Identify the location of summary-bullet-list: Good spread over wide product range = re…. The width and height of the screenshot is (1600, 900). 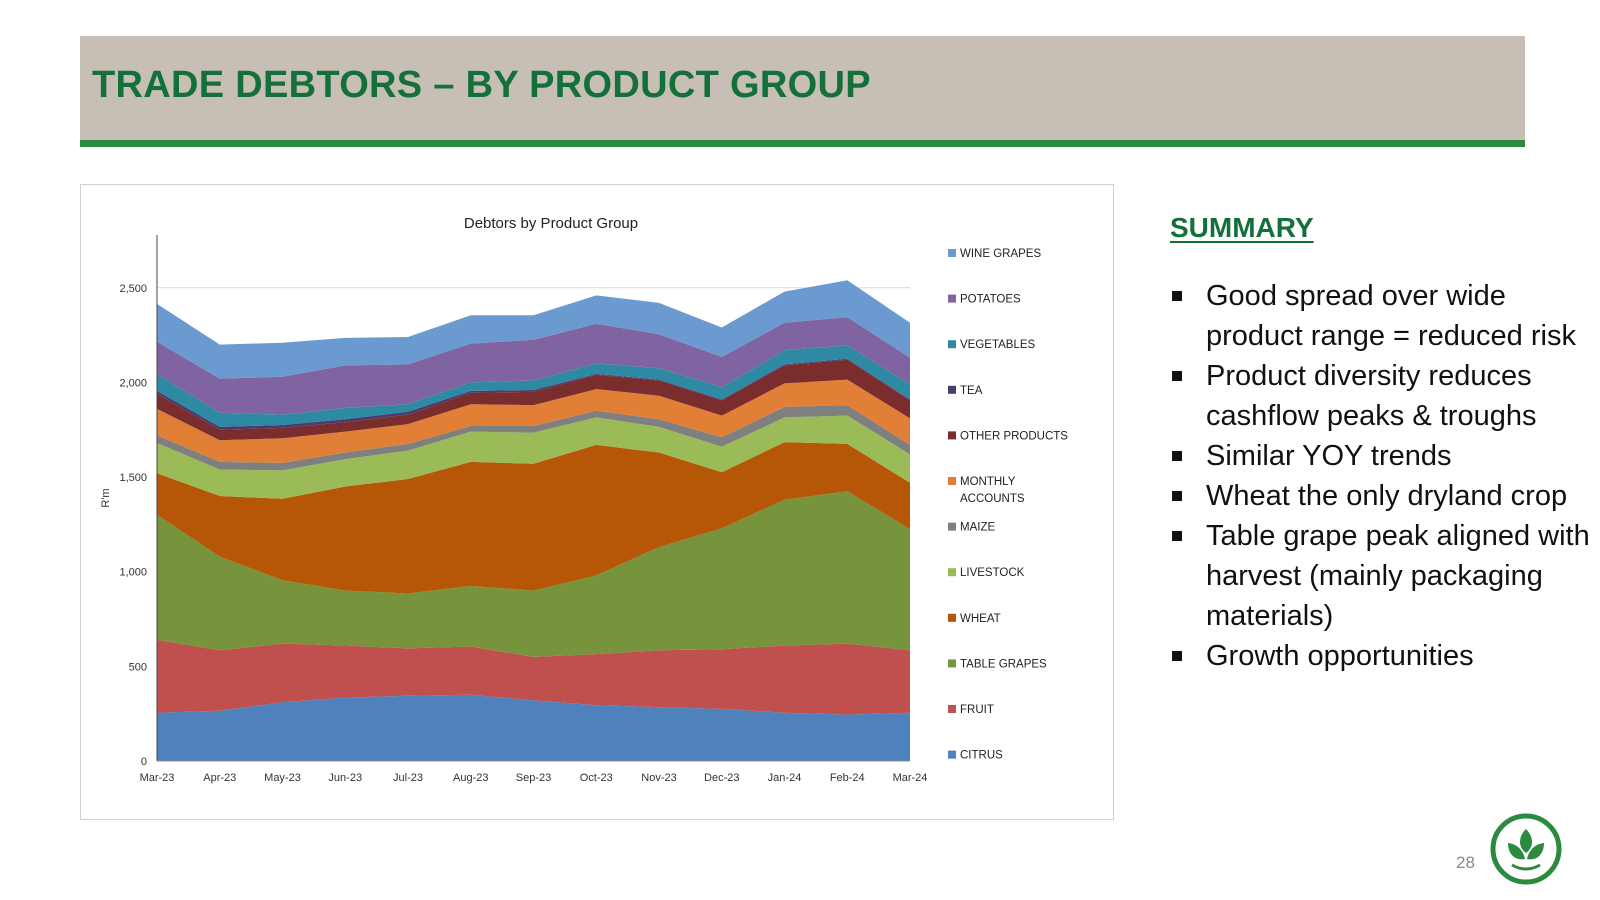
(1380, 476).